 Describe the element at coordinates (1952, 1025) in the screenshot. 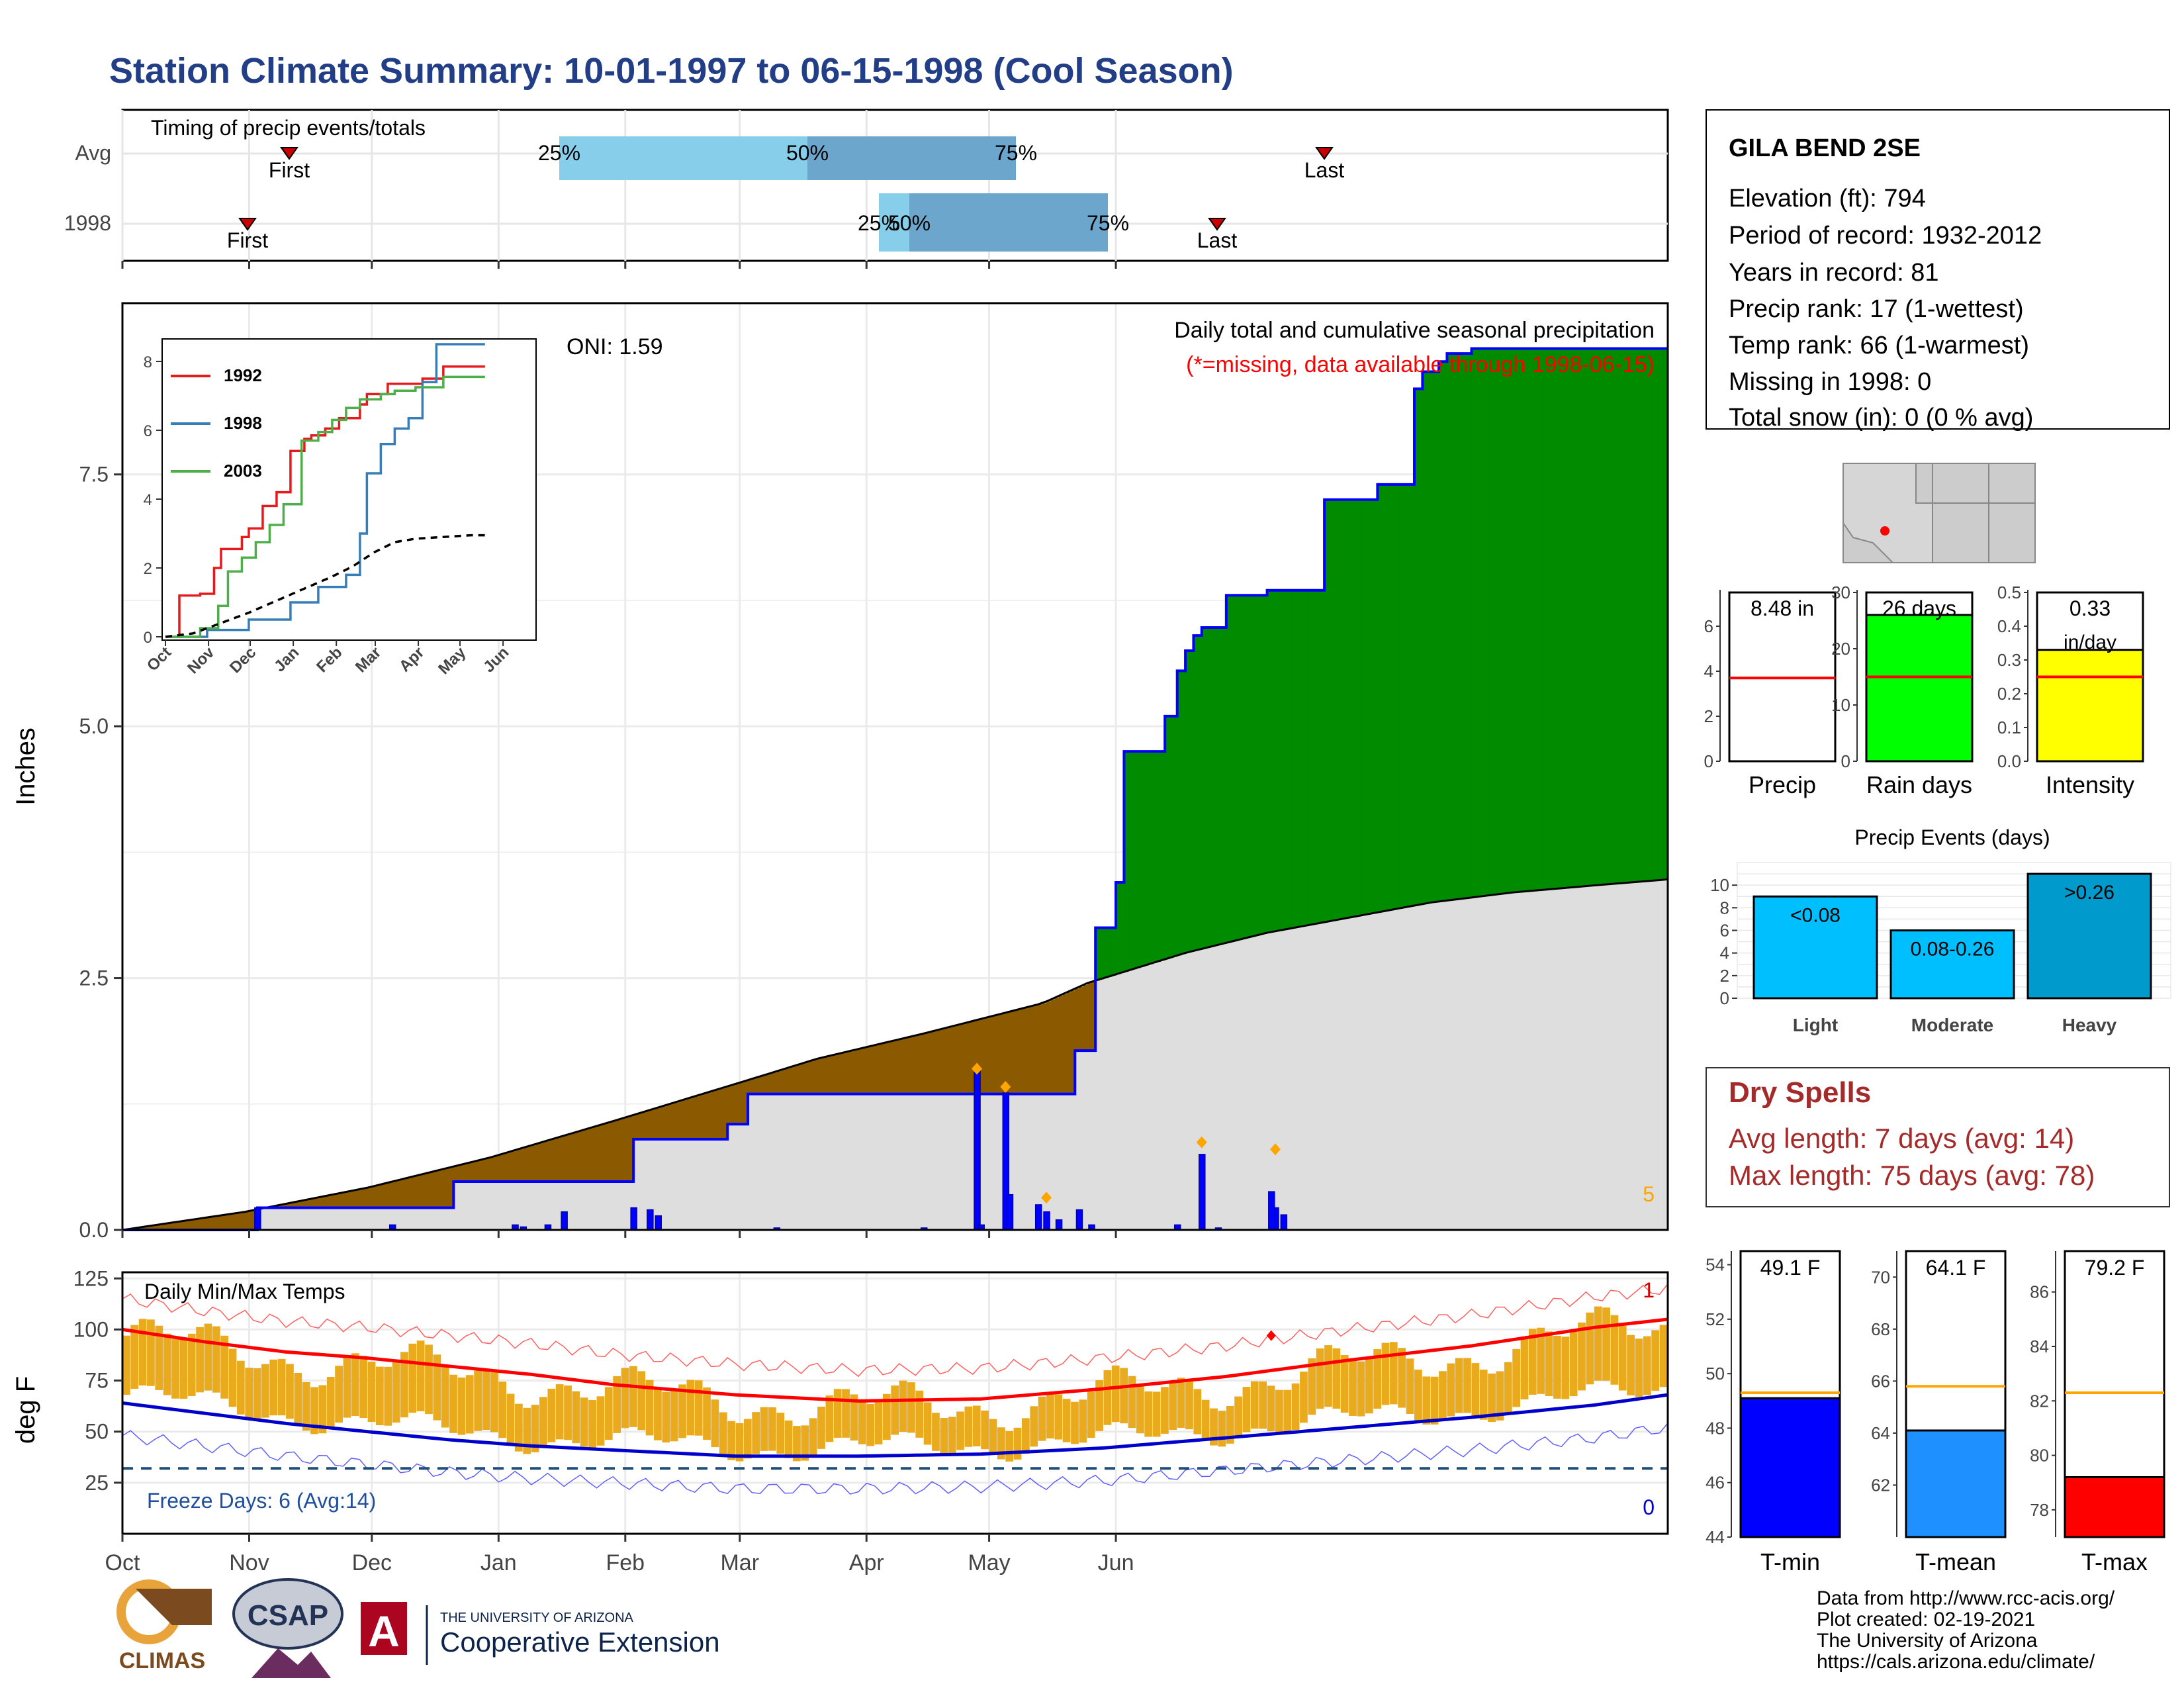

I see `events-category-label: Moderate` at that location.